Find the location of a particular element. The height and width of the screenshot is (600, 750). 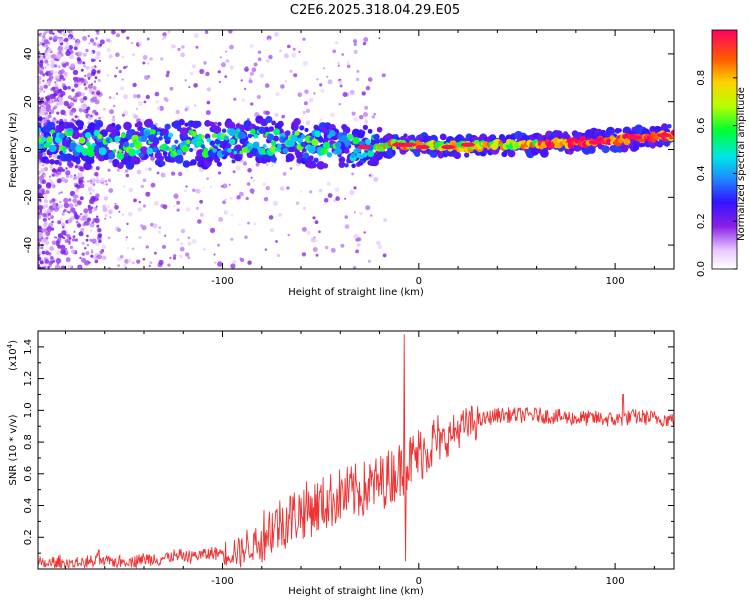

spectrogram-y-tick-label: -20 is located at coordinates (28, 197).